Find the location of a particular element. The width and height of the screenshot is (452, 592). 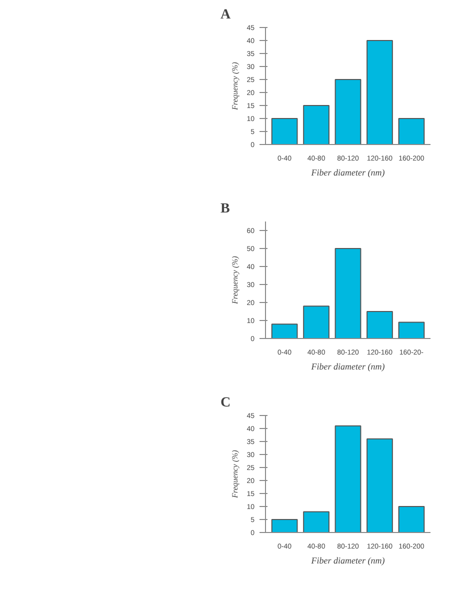

chart-title: C is located at coordinates (225, 403).